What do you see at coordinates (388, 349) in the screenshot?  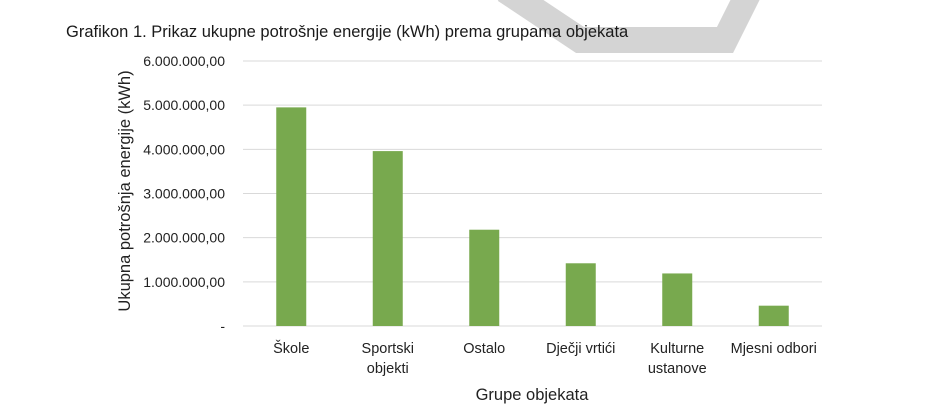 I see `x-tick-label: Sportski` at bounding box center [388, 349].